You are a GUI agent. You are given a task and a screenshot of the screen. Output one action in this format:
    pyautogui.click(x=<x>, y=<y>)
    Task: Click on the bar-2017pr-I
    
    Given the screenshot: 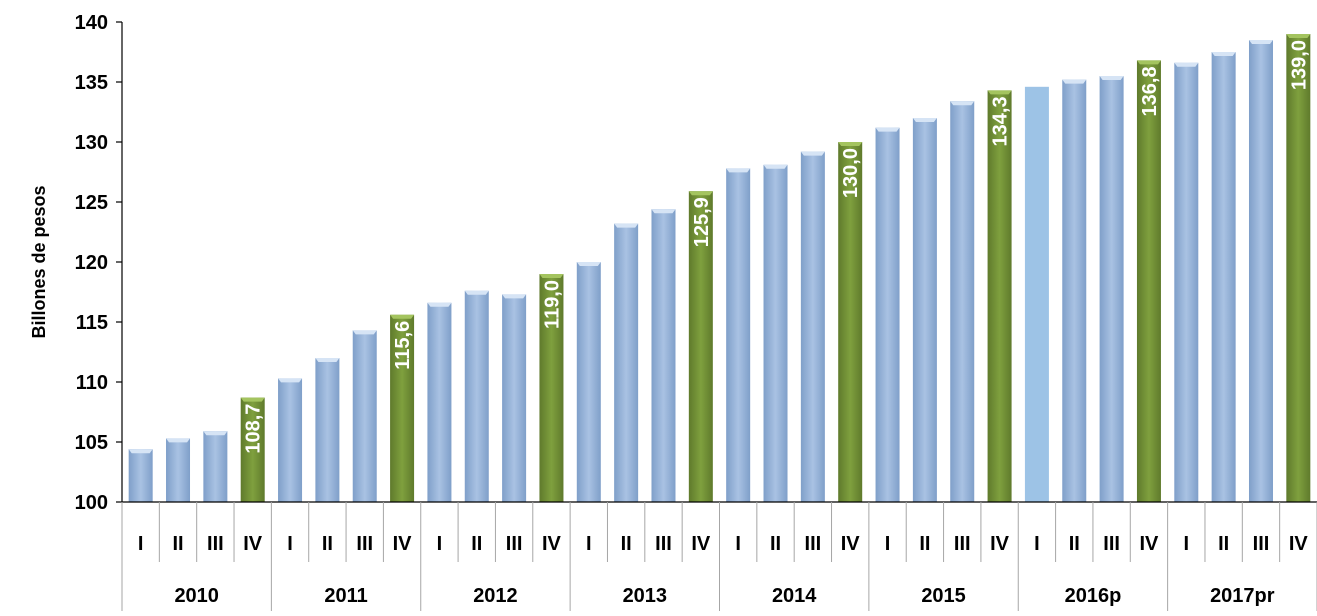 What is the action you would take?
    pyautogui.click(x=1186, y=282)
    